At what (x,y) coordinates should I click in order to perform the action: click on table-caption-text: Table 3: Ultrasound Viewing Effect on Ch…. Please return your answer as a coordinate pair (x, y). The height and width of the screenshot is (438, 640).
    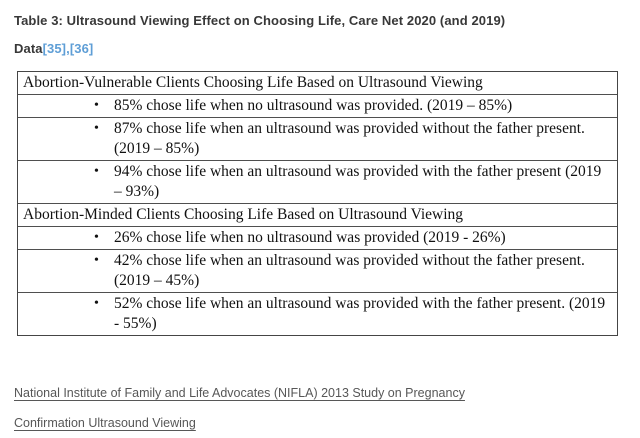
    Looking at the image, I should click on (260, 20).